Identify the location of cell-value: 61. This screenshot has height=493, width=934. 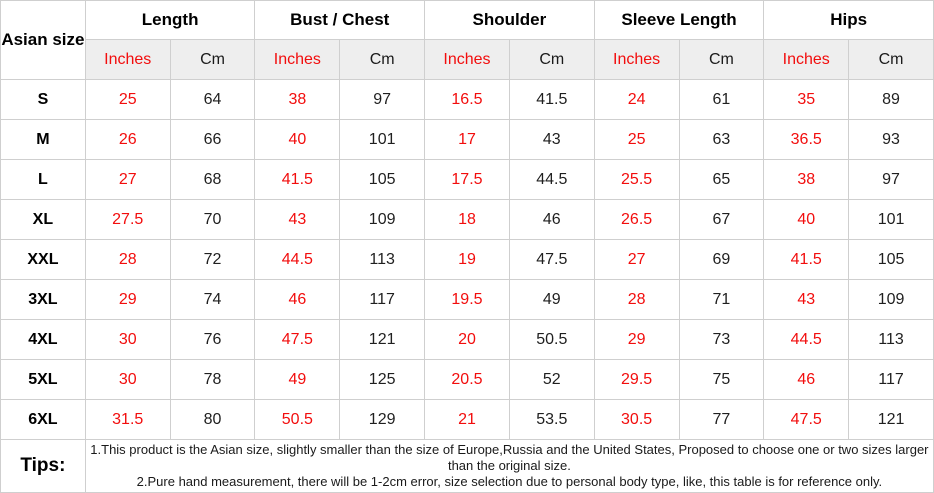
(721, 99).